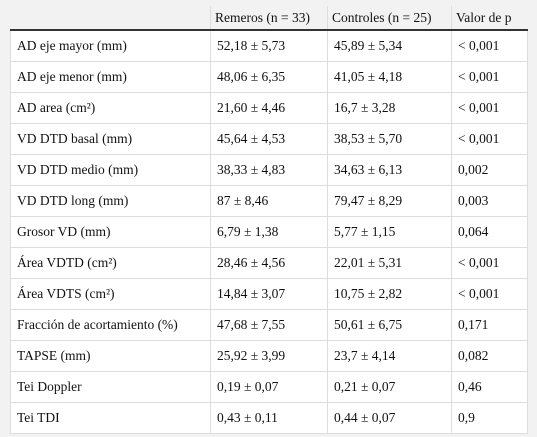  What do you see at coordinates (389, 170) in the screenshot?
I see `cell: 34,63 ± 6,13` at bounding box center [389, 170].